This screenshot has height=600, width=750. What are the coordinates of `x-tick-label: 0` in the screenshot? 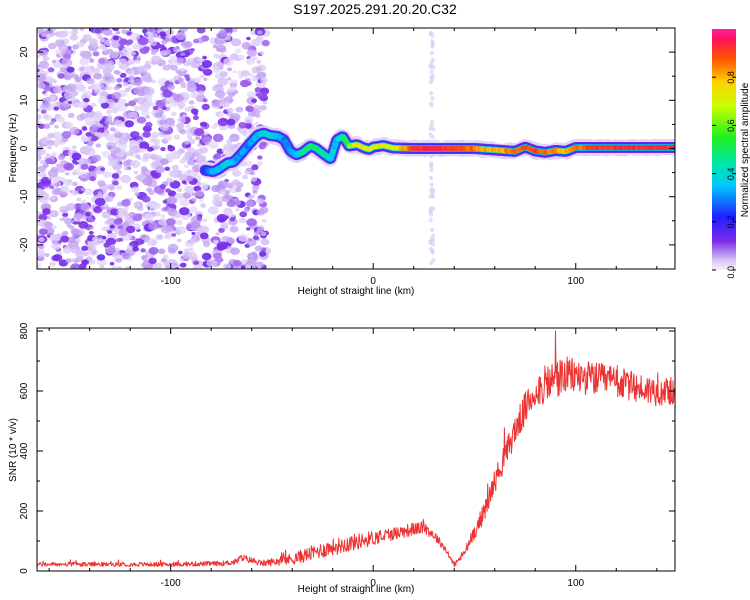 It's located at (373, 281).